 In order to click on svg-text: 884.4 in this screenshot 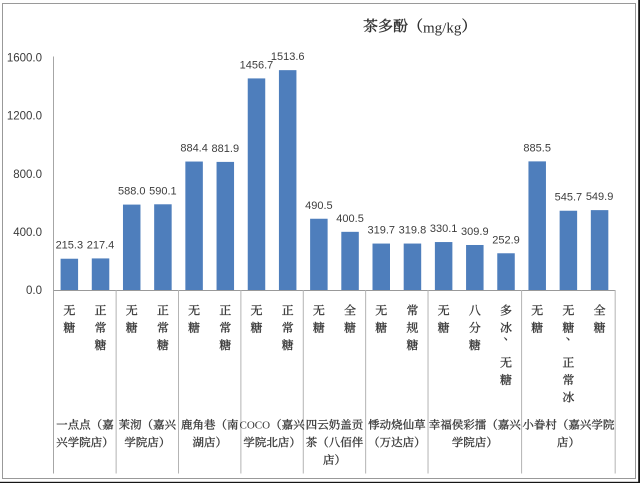, I will do `click(194, 149)`.